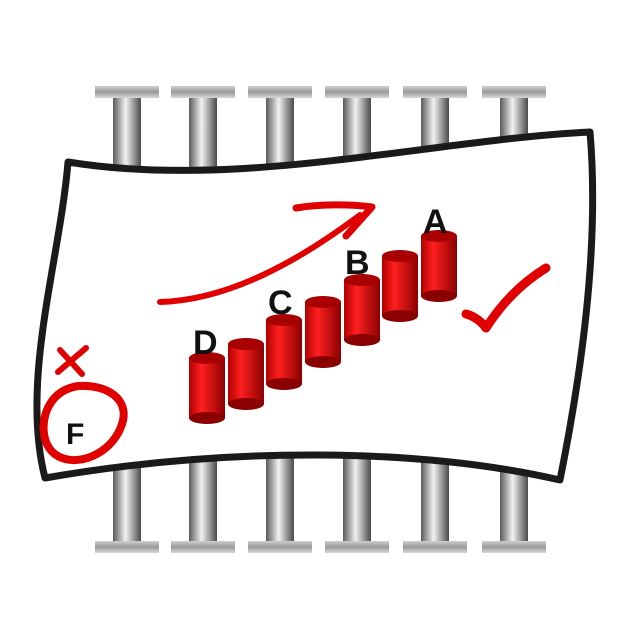 This screenshot has width=640, height=640. What do you see at coordinates (357, 263) in the screenshot?
I see `grade-label-b: B` at bounding box center [357, 263].